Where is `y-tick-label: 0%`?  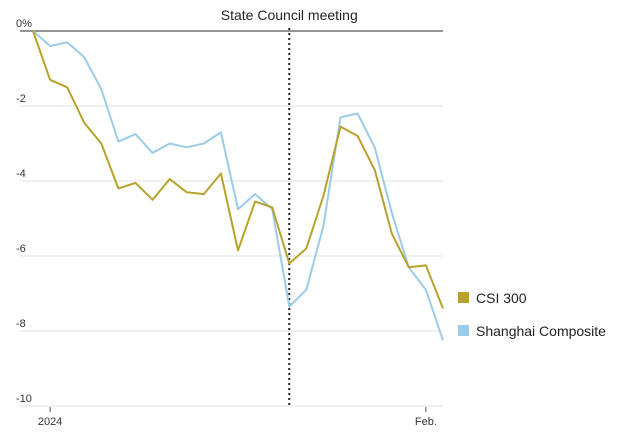
y-tick-label: 0% is located at coordinates (24, 24).